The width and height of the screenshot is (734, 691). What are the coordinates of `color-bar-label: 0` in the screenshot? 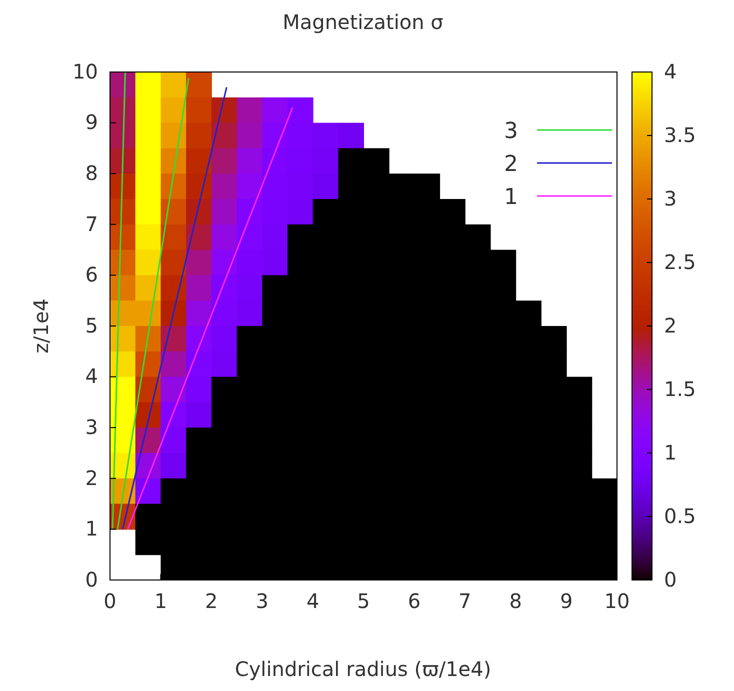 It's located at (670, 579).